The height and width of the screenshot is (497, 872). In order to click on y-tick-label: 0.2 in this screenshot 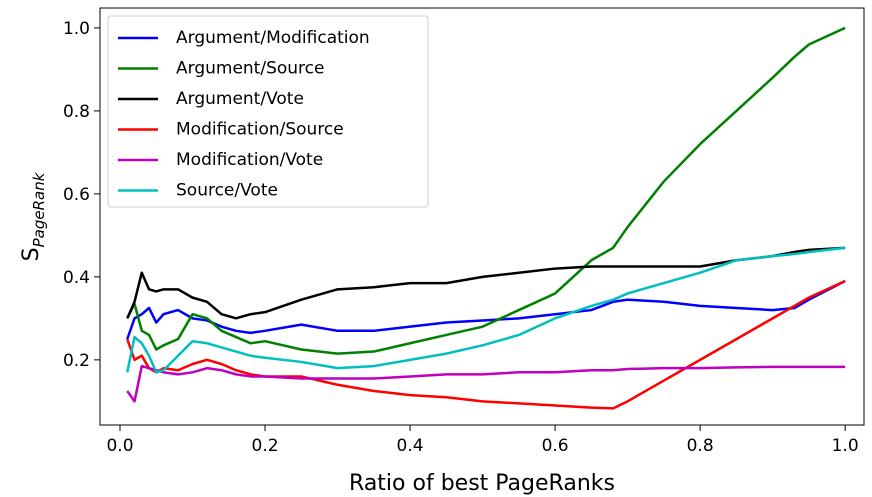, I will do `click(76, 361)`.